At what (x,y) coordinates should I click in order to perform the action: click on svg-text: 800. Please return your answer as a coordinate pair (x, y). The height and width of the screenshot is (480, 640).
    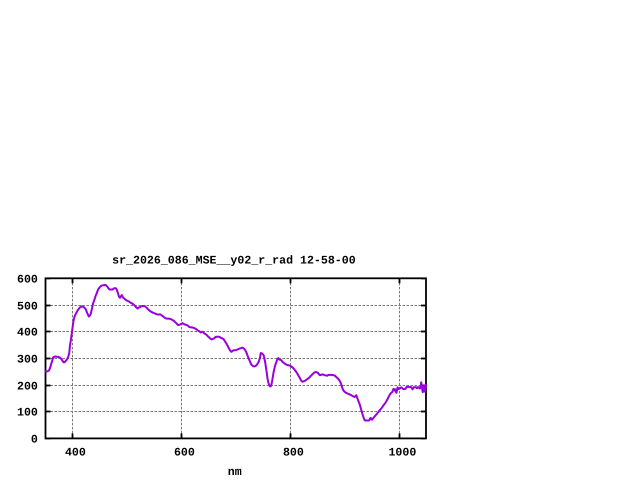
    Looking at the image, I should click on (293, 453).